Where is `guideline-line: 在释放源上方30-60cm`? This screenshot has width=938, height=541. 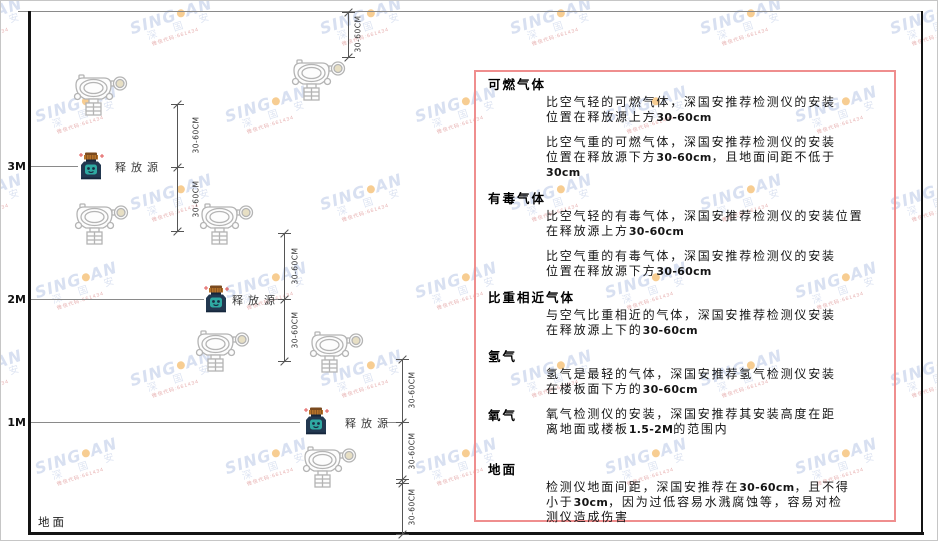 guideline-line: 在释放源上方30-60cm is located at coordinates (615, 231).